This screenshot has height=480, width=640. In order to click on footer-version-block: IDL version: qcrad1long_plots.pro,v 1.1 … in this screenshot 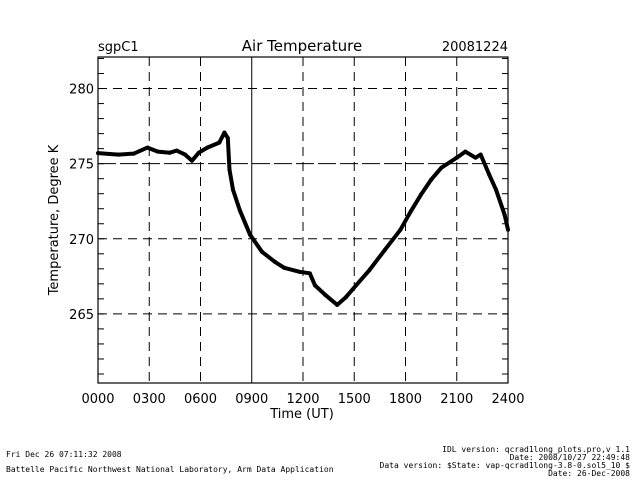, I will do `click(505, 462)`.